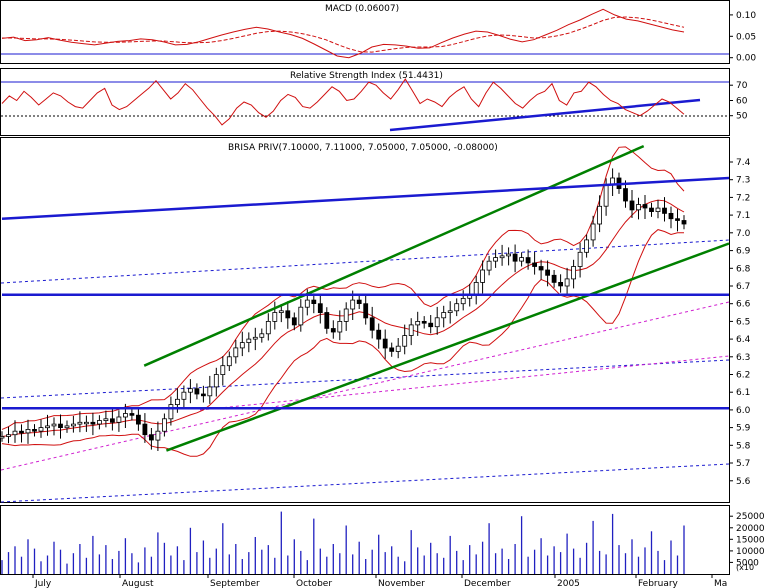 This screenshot has width=768, height=588. Describe the element at coordinates (746, 16) in the screenshot. I see `y-tick-label: 0.10` at that location.